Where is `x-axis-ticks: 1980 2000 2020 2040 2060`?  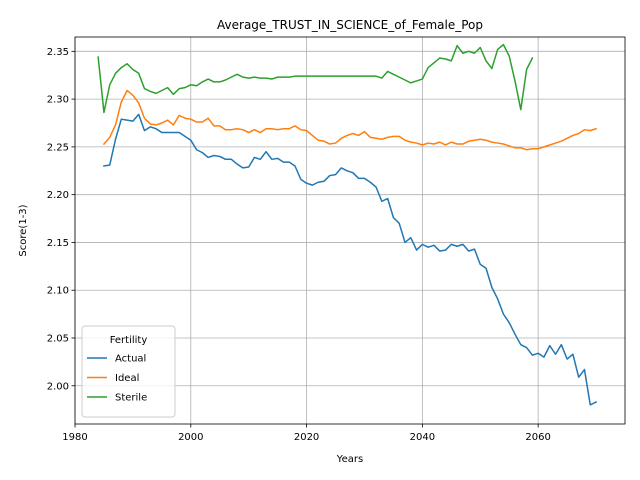
x-axis-ticks: 1980 2000 2020 2040 2060 is located at coordinates (306, 433).